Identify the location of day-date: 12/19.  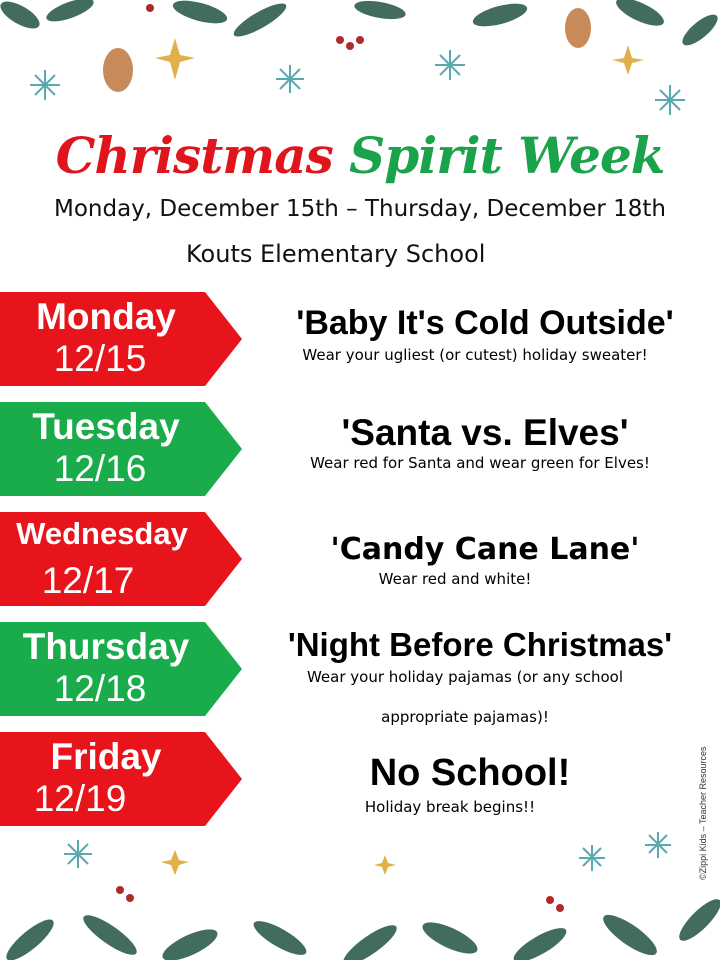
(80, 798).